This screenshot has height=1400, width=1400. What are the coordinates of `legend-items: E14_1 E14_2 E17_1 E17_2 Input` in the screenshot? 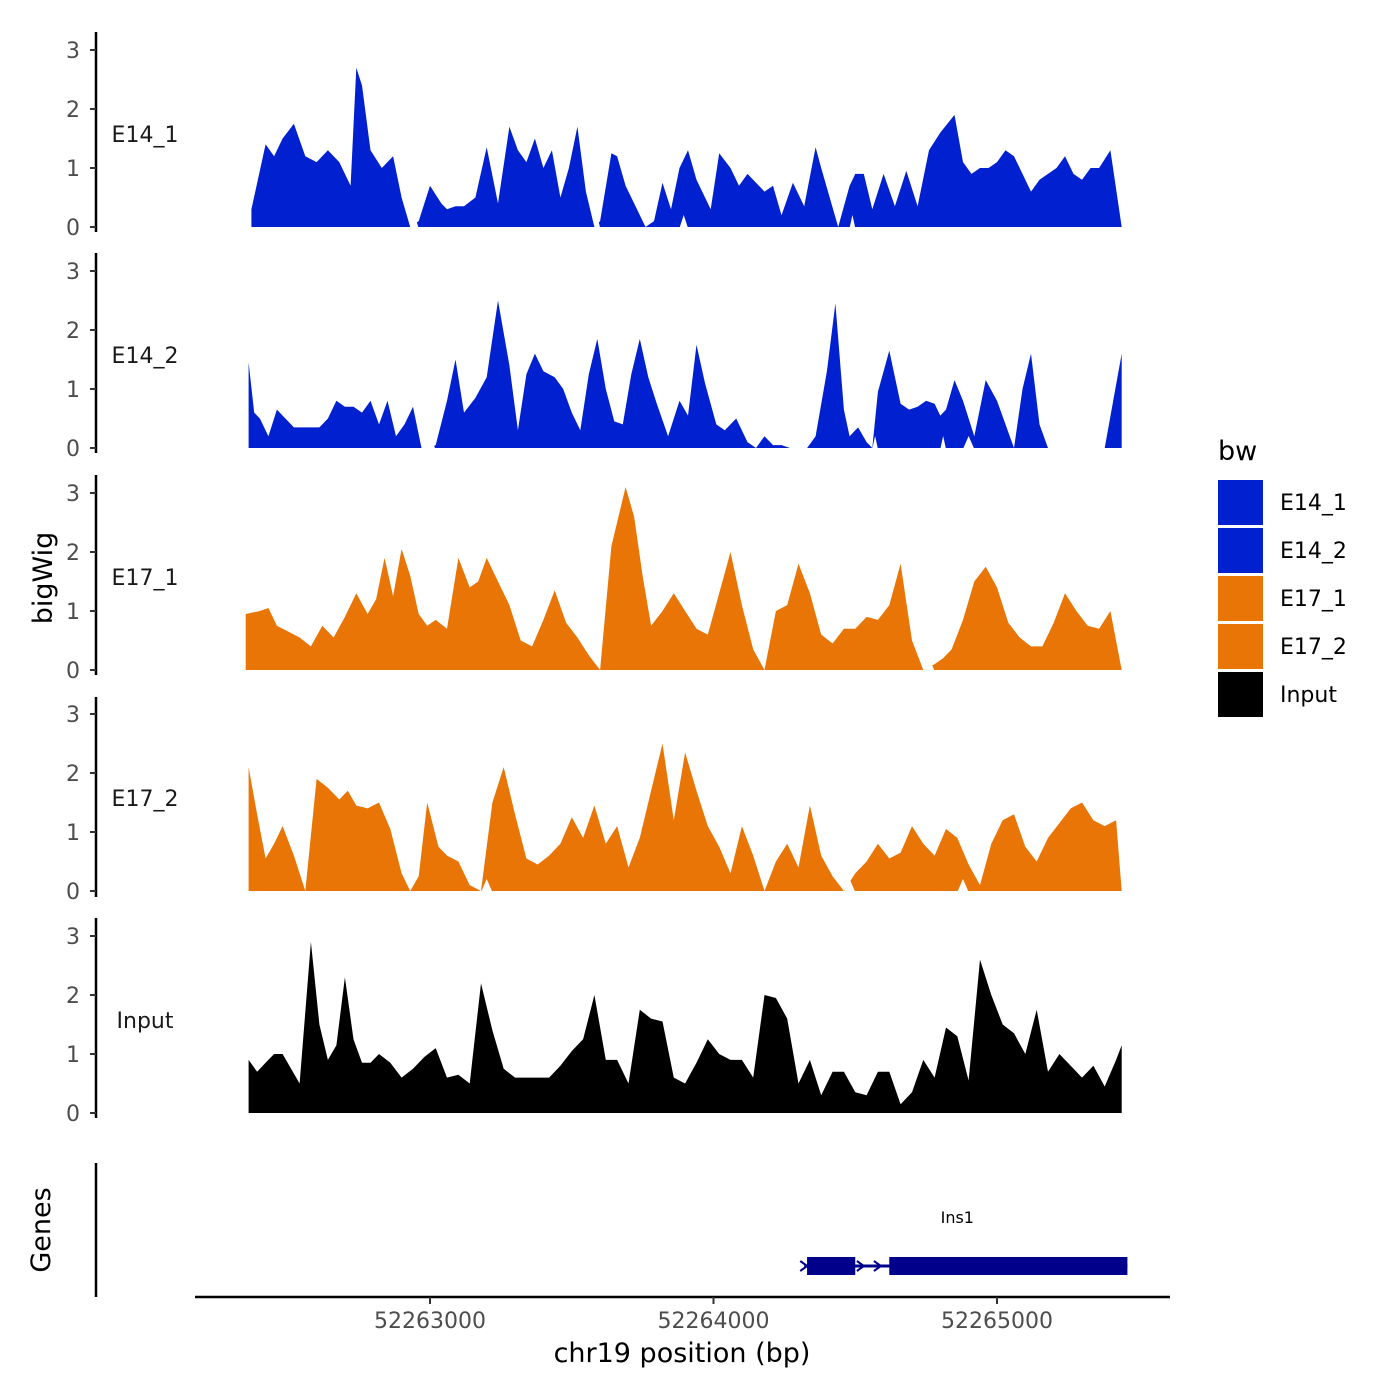 It's located at (1282, 598).